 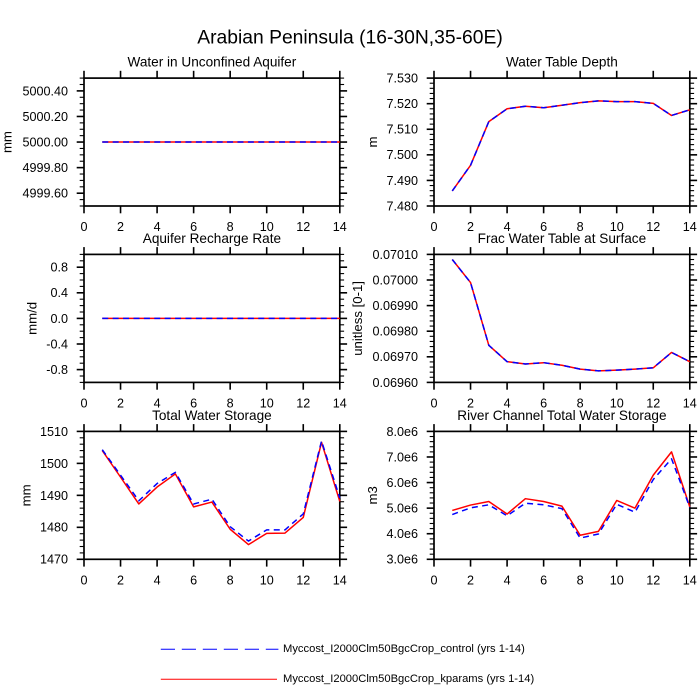 What do you see at coordinates (45, 194) in the screenshot?
I see `svg-text: 4999.60` at bounding box center [45, 194].